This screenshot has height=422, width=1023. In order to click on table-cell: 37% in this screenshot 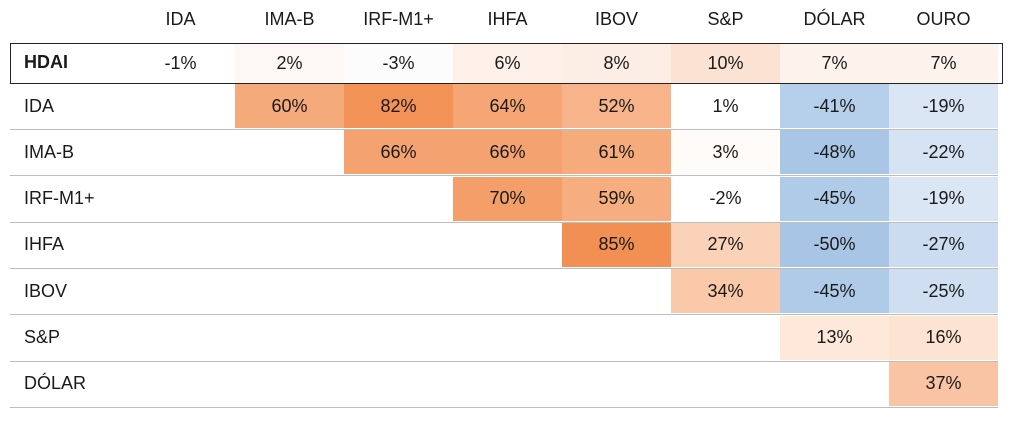, I will do `click(943, 383)`.